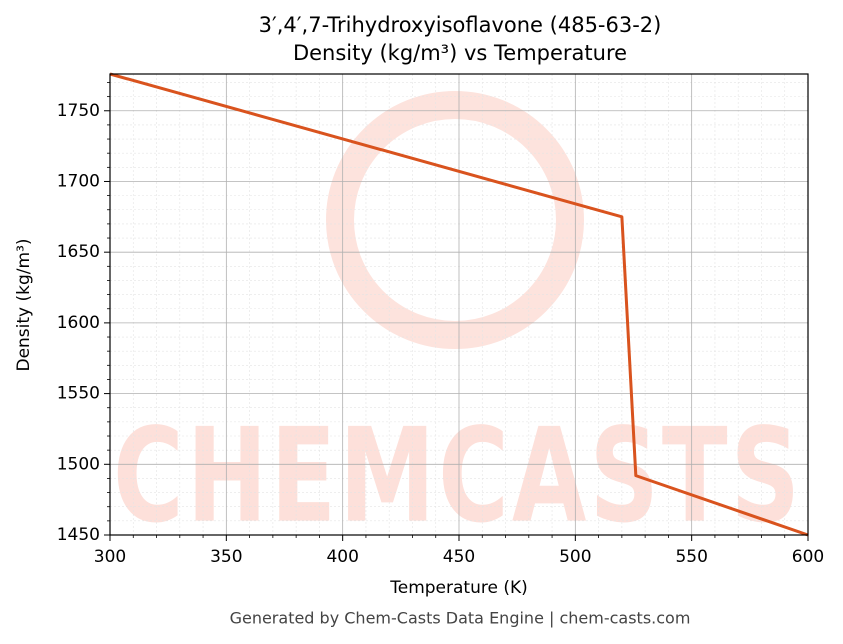  I want to click on x-tick-label: 350, so click(226, 557).